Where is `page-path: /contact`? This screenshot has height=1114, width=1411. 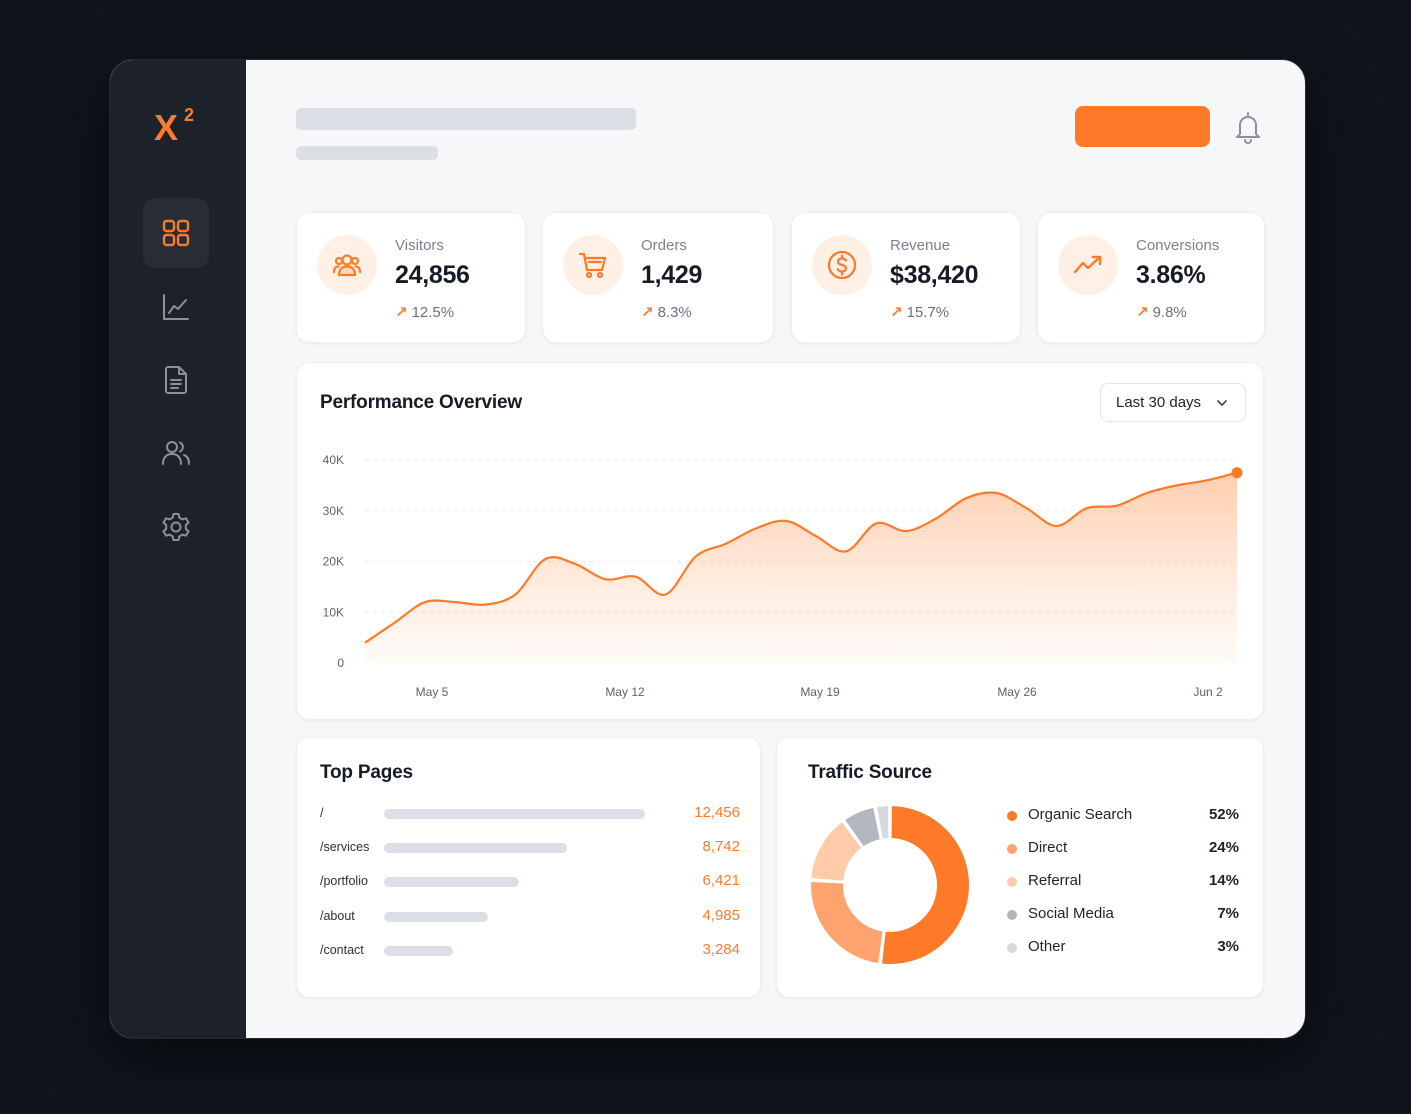
page-path: /contact is located at coordinates (342, 949).